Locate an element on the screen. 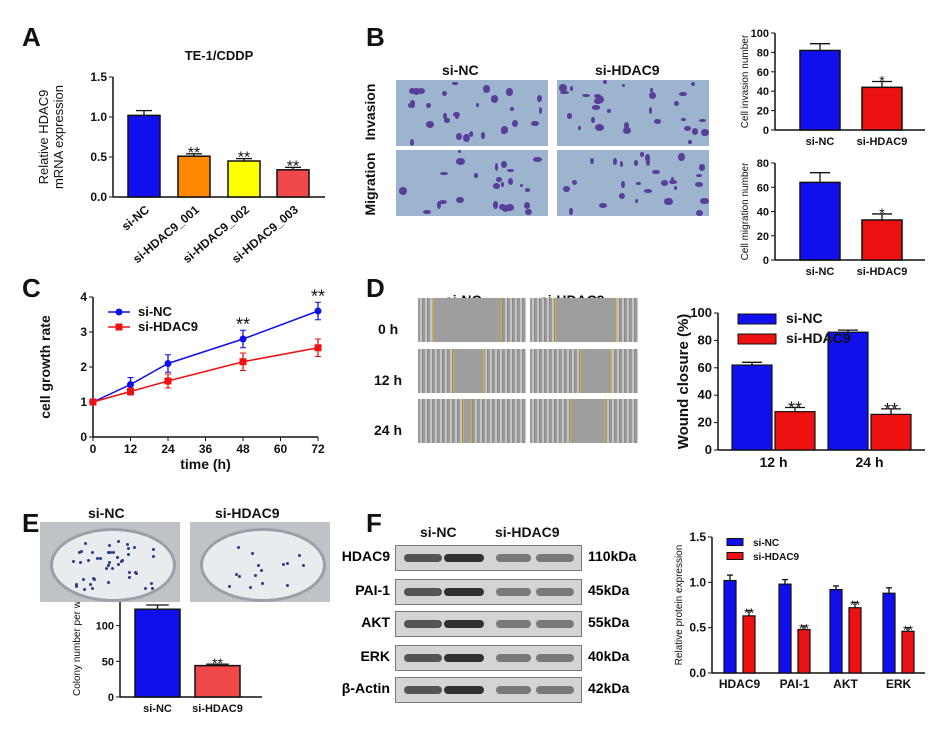 The height and width of the screenshot is (738, 940). blot-label-AKT: AKT is located at coordinates (375, 622).